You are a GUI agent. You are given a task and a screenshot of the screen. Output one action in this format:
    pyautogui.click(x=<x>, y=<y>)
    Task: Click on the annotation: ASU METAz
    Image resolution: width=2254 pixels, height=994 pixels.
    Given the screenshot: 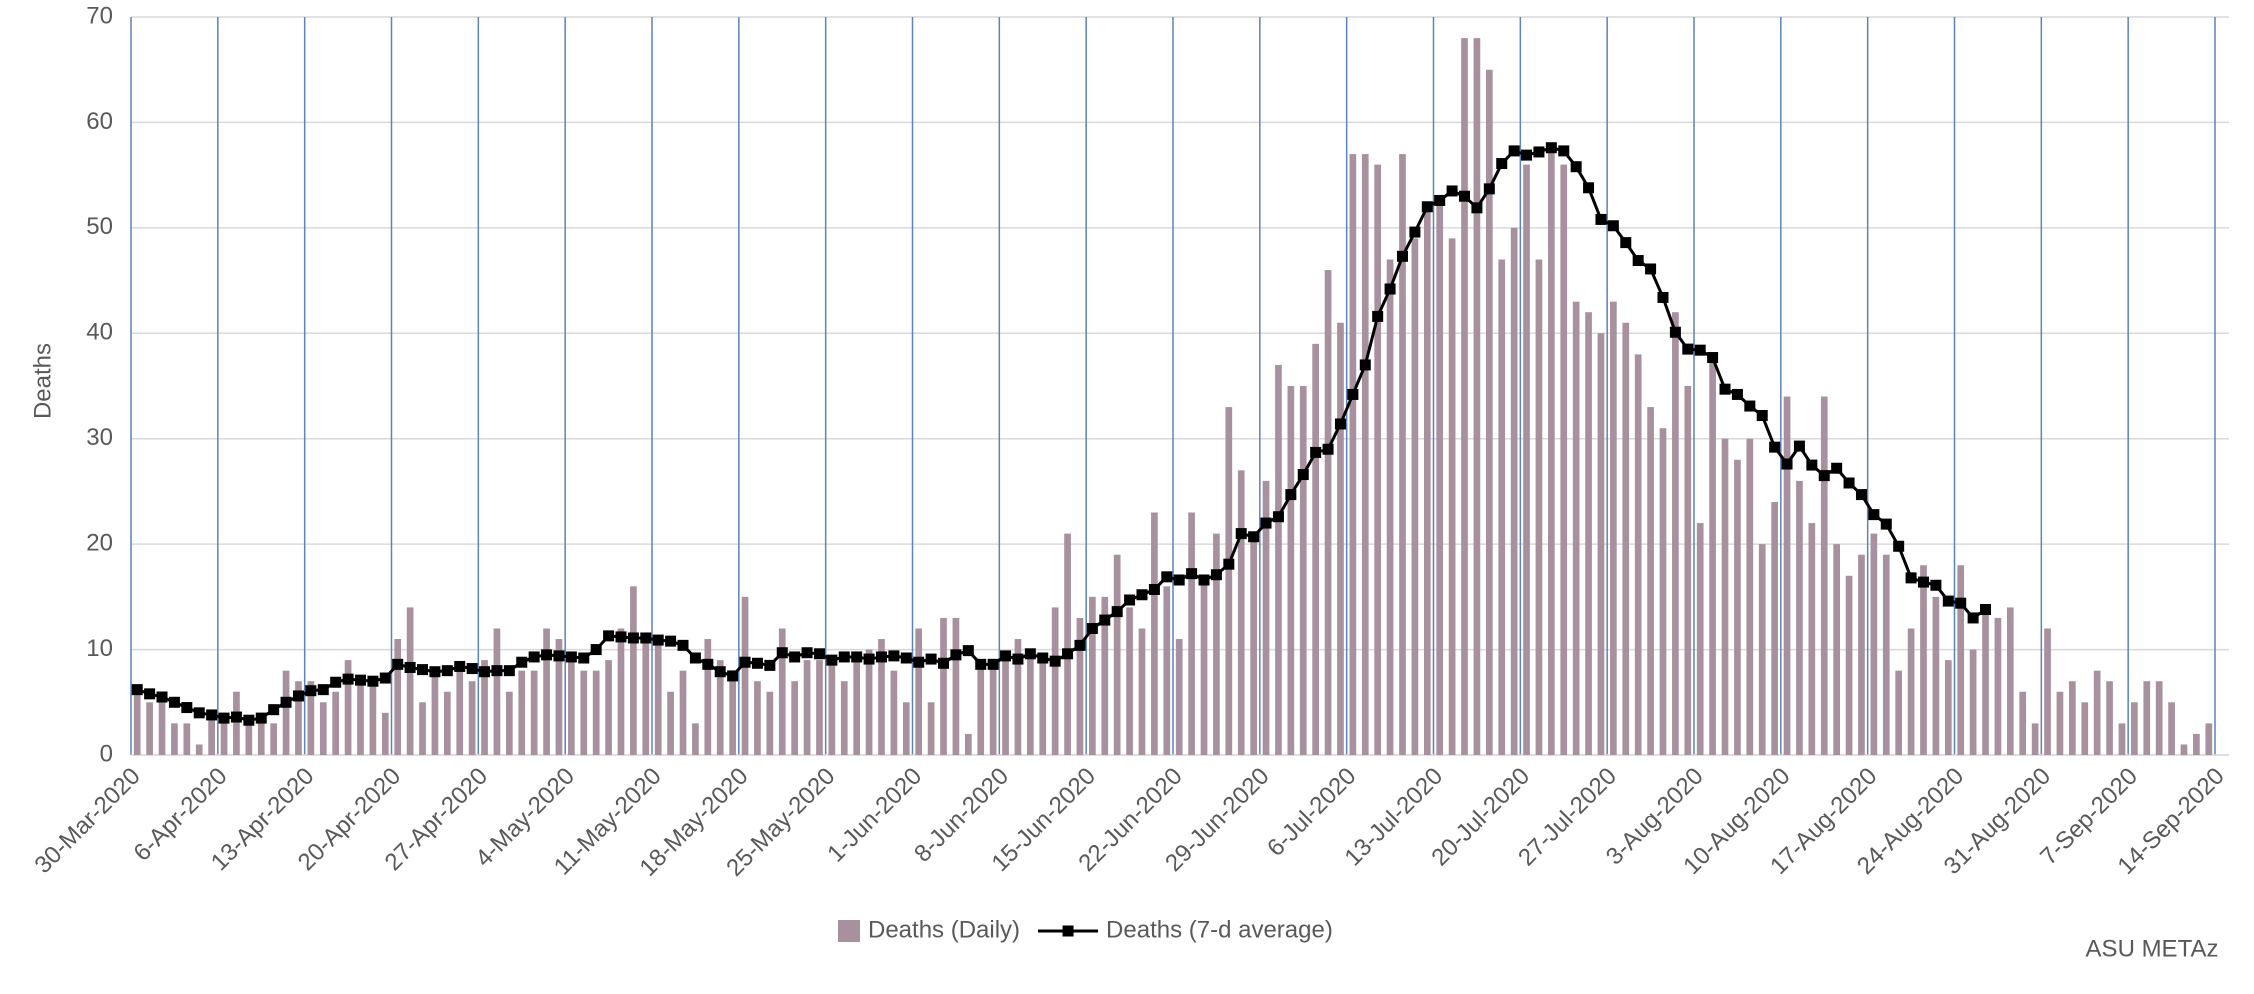 What is the action you would take?
    pyautogui.click(x=2152, y=948)
    